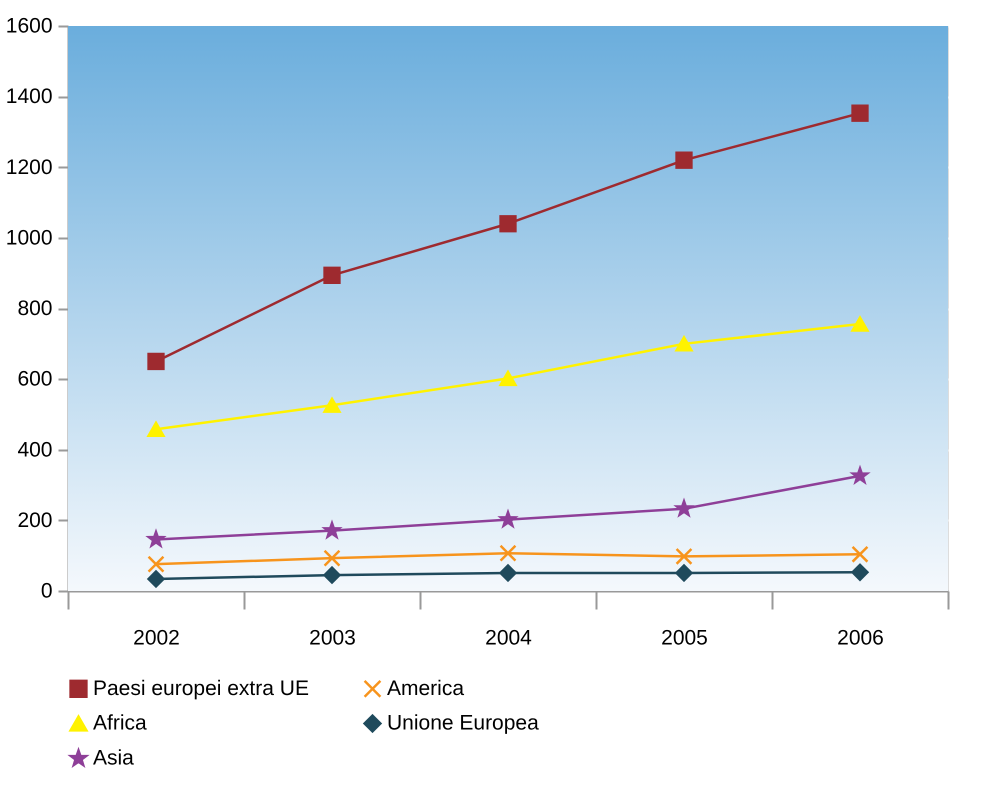 This screenshot has width=991, height=812. Describe the element at coordinates (201, 688) in the screenshot. I see `legend-label: Paesi europei extra UE` at that location.